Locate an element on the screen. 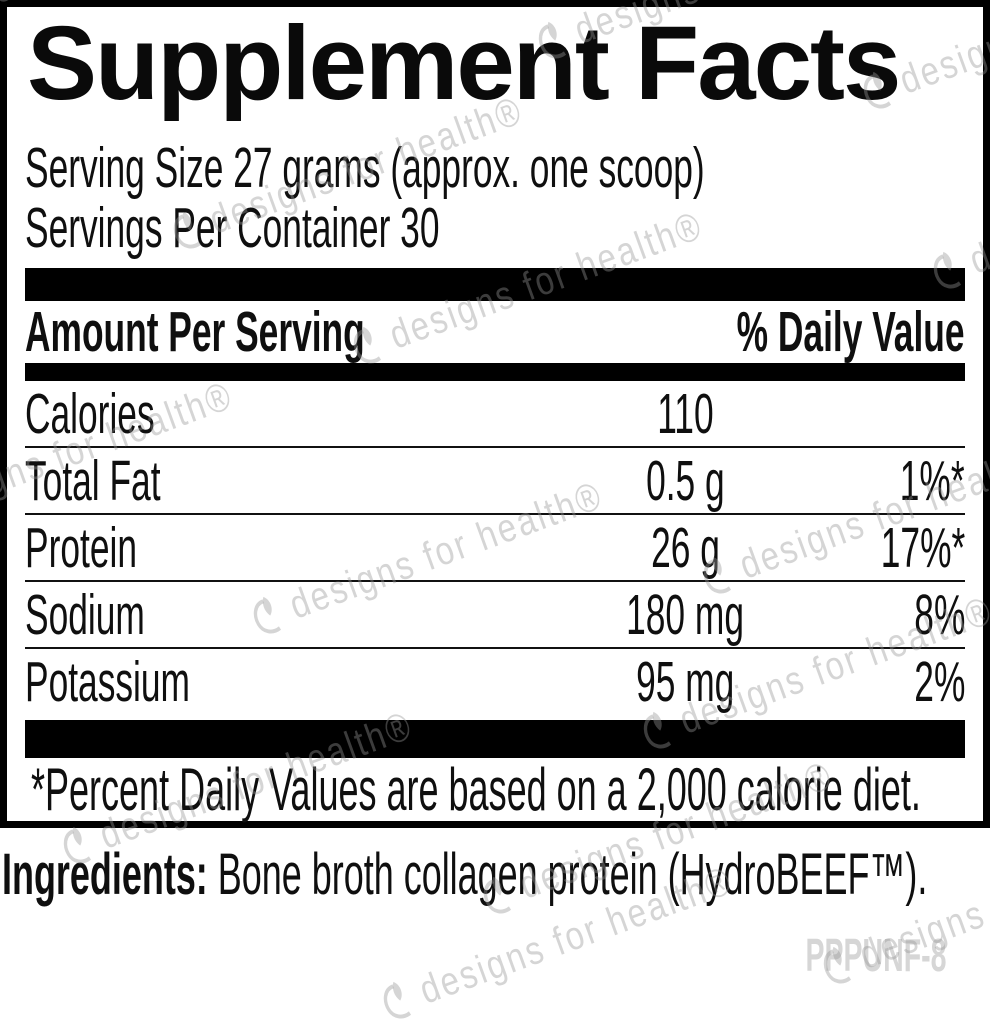  nutrient-amount: 0.5 g is located at coordinates (685, 481).